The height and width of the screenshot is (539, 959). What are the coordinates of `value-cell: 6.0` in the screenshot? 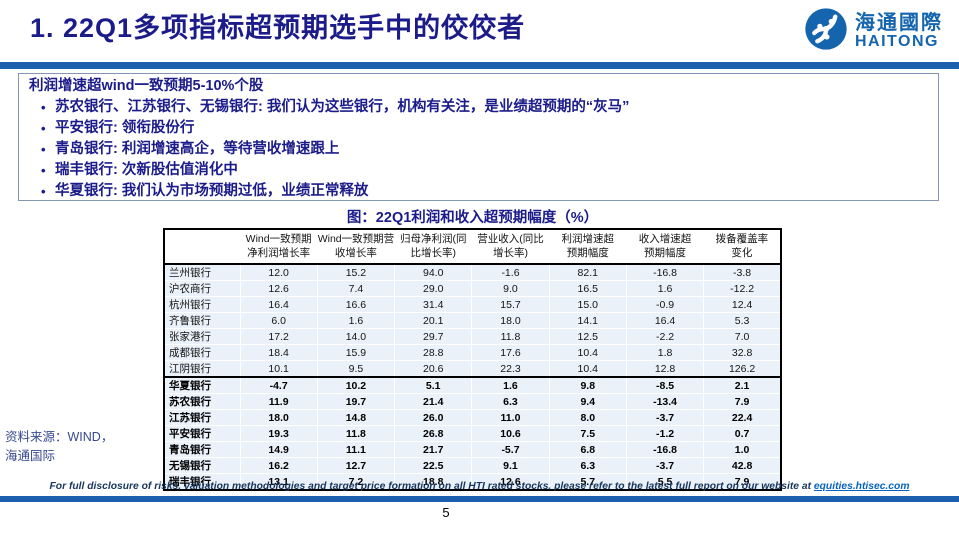 It's located at (278, 320).